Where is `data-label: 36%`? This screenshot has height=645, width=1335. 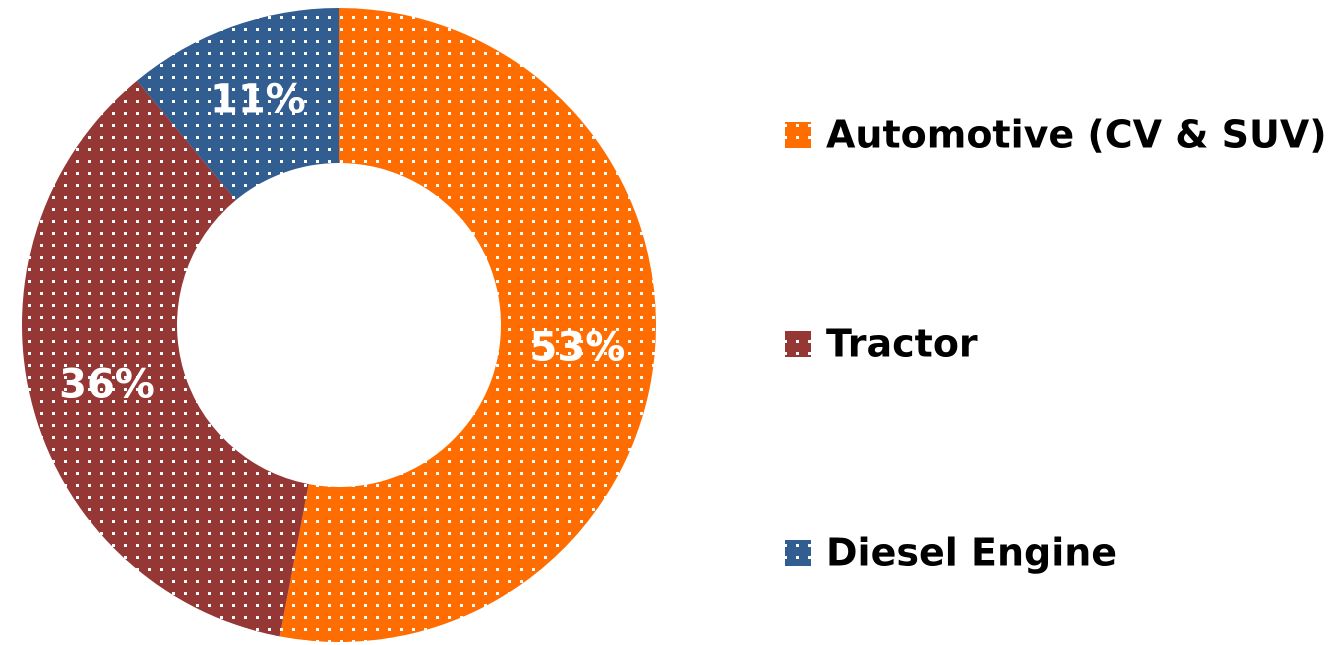
data-label: 36% is located at coordinates (107, 385).